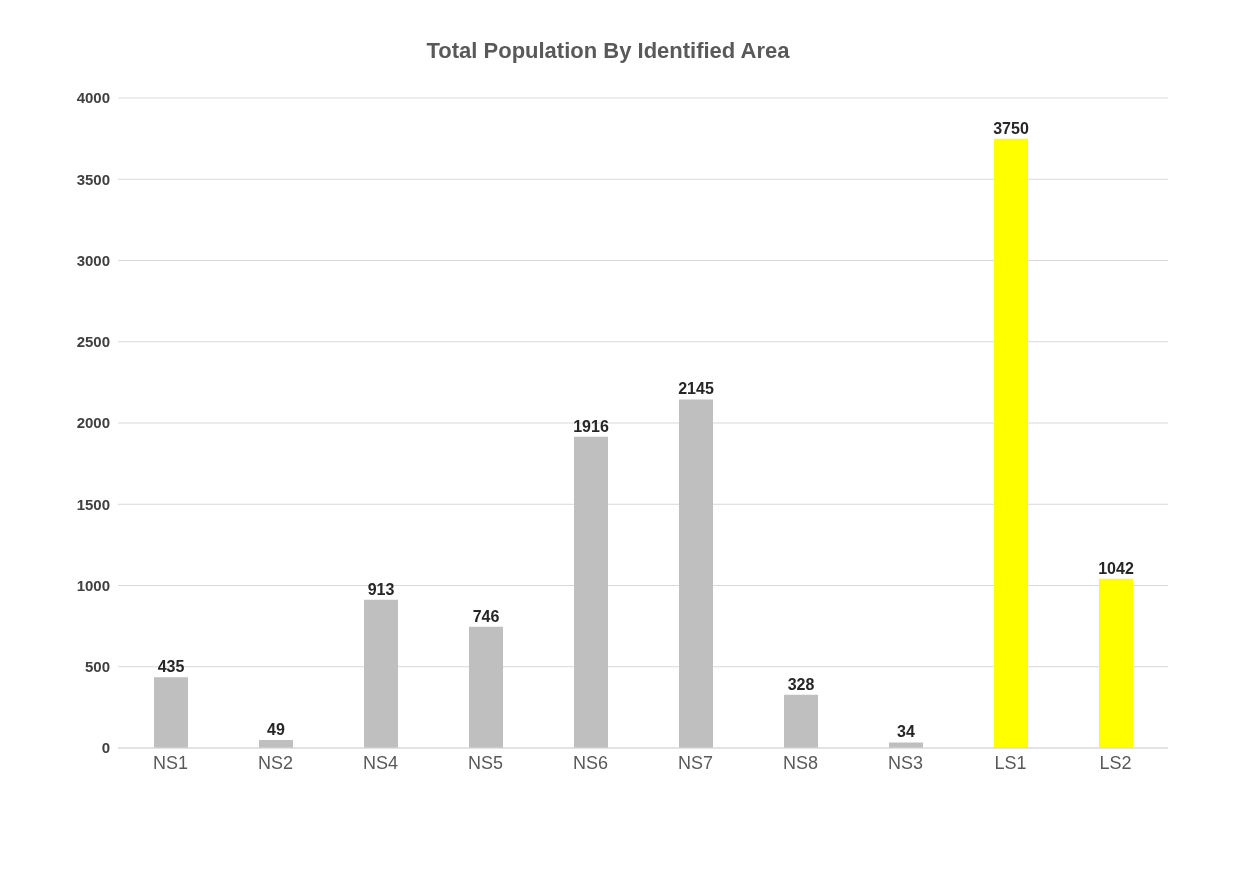  Describe the element at coordinates (1011, 128) in the screenshot. I see `data-label: 3750` at that location.